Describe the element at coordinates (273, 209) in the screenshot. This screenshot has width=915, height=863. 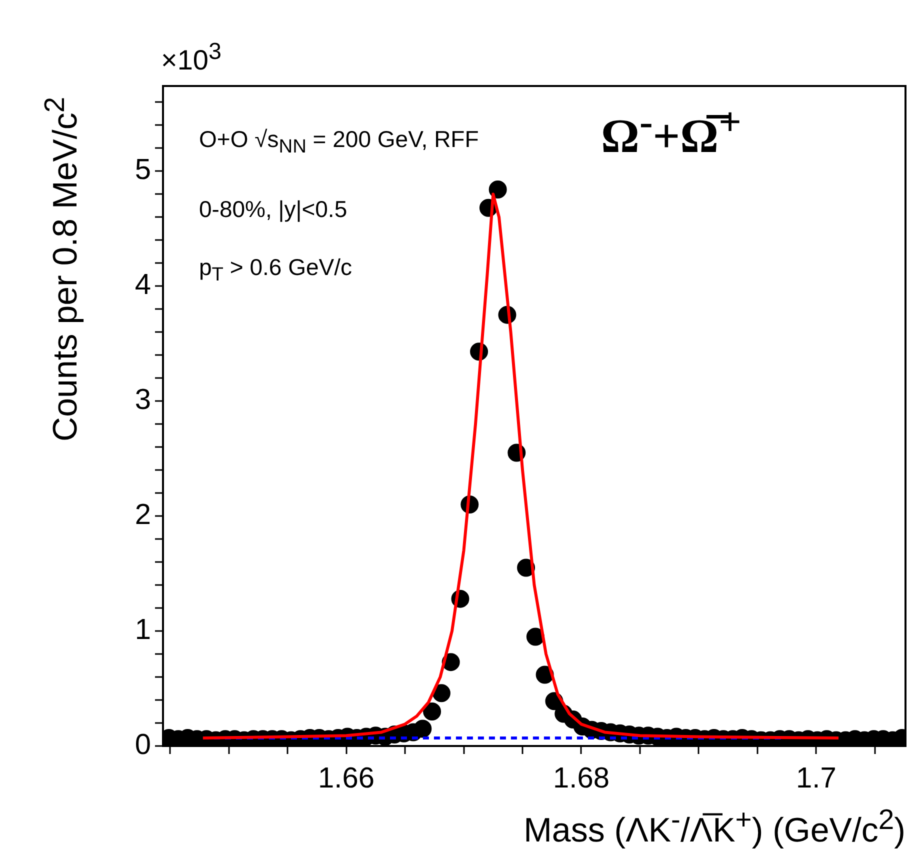
I see `annotation: 0-80%, |y|<0.5` at that location.